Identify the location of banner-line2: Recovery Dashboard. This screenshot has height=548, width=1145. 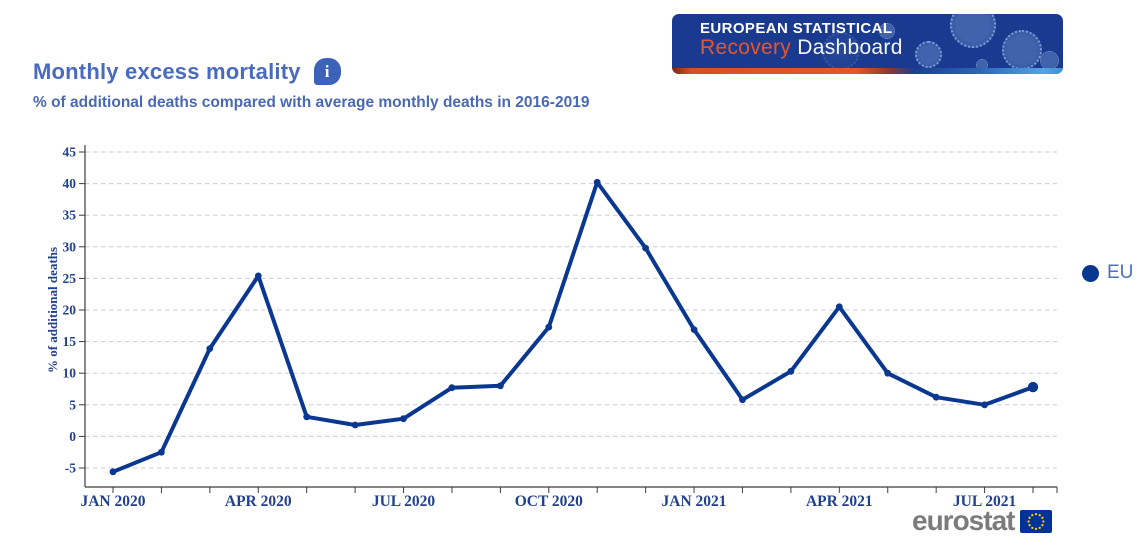
(801, 47).